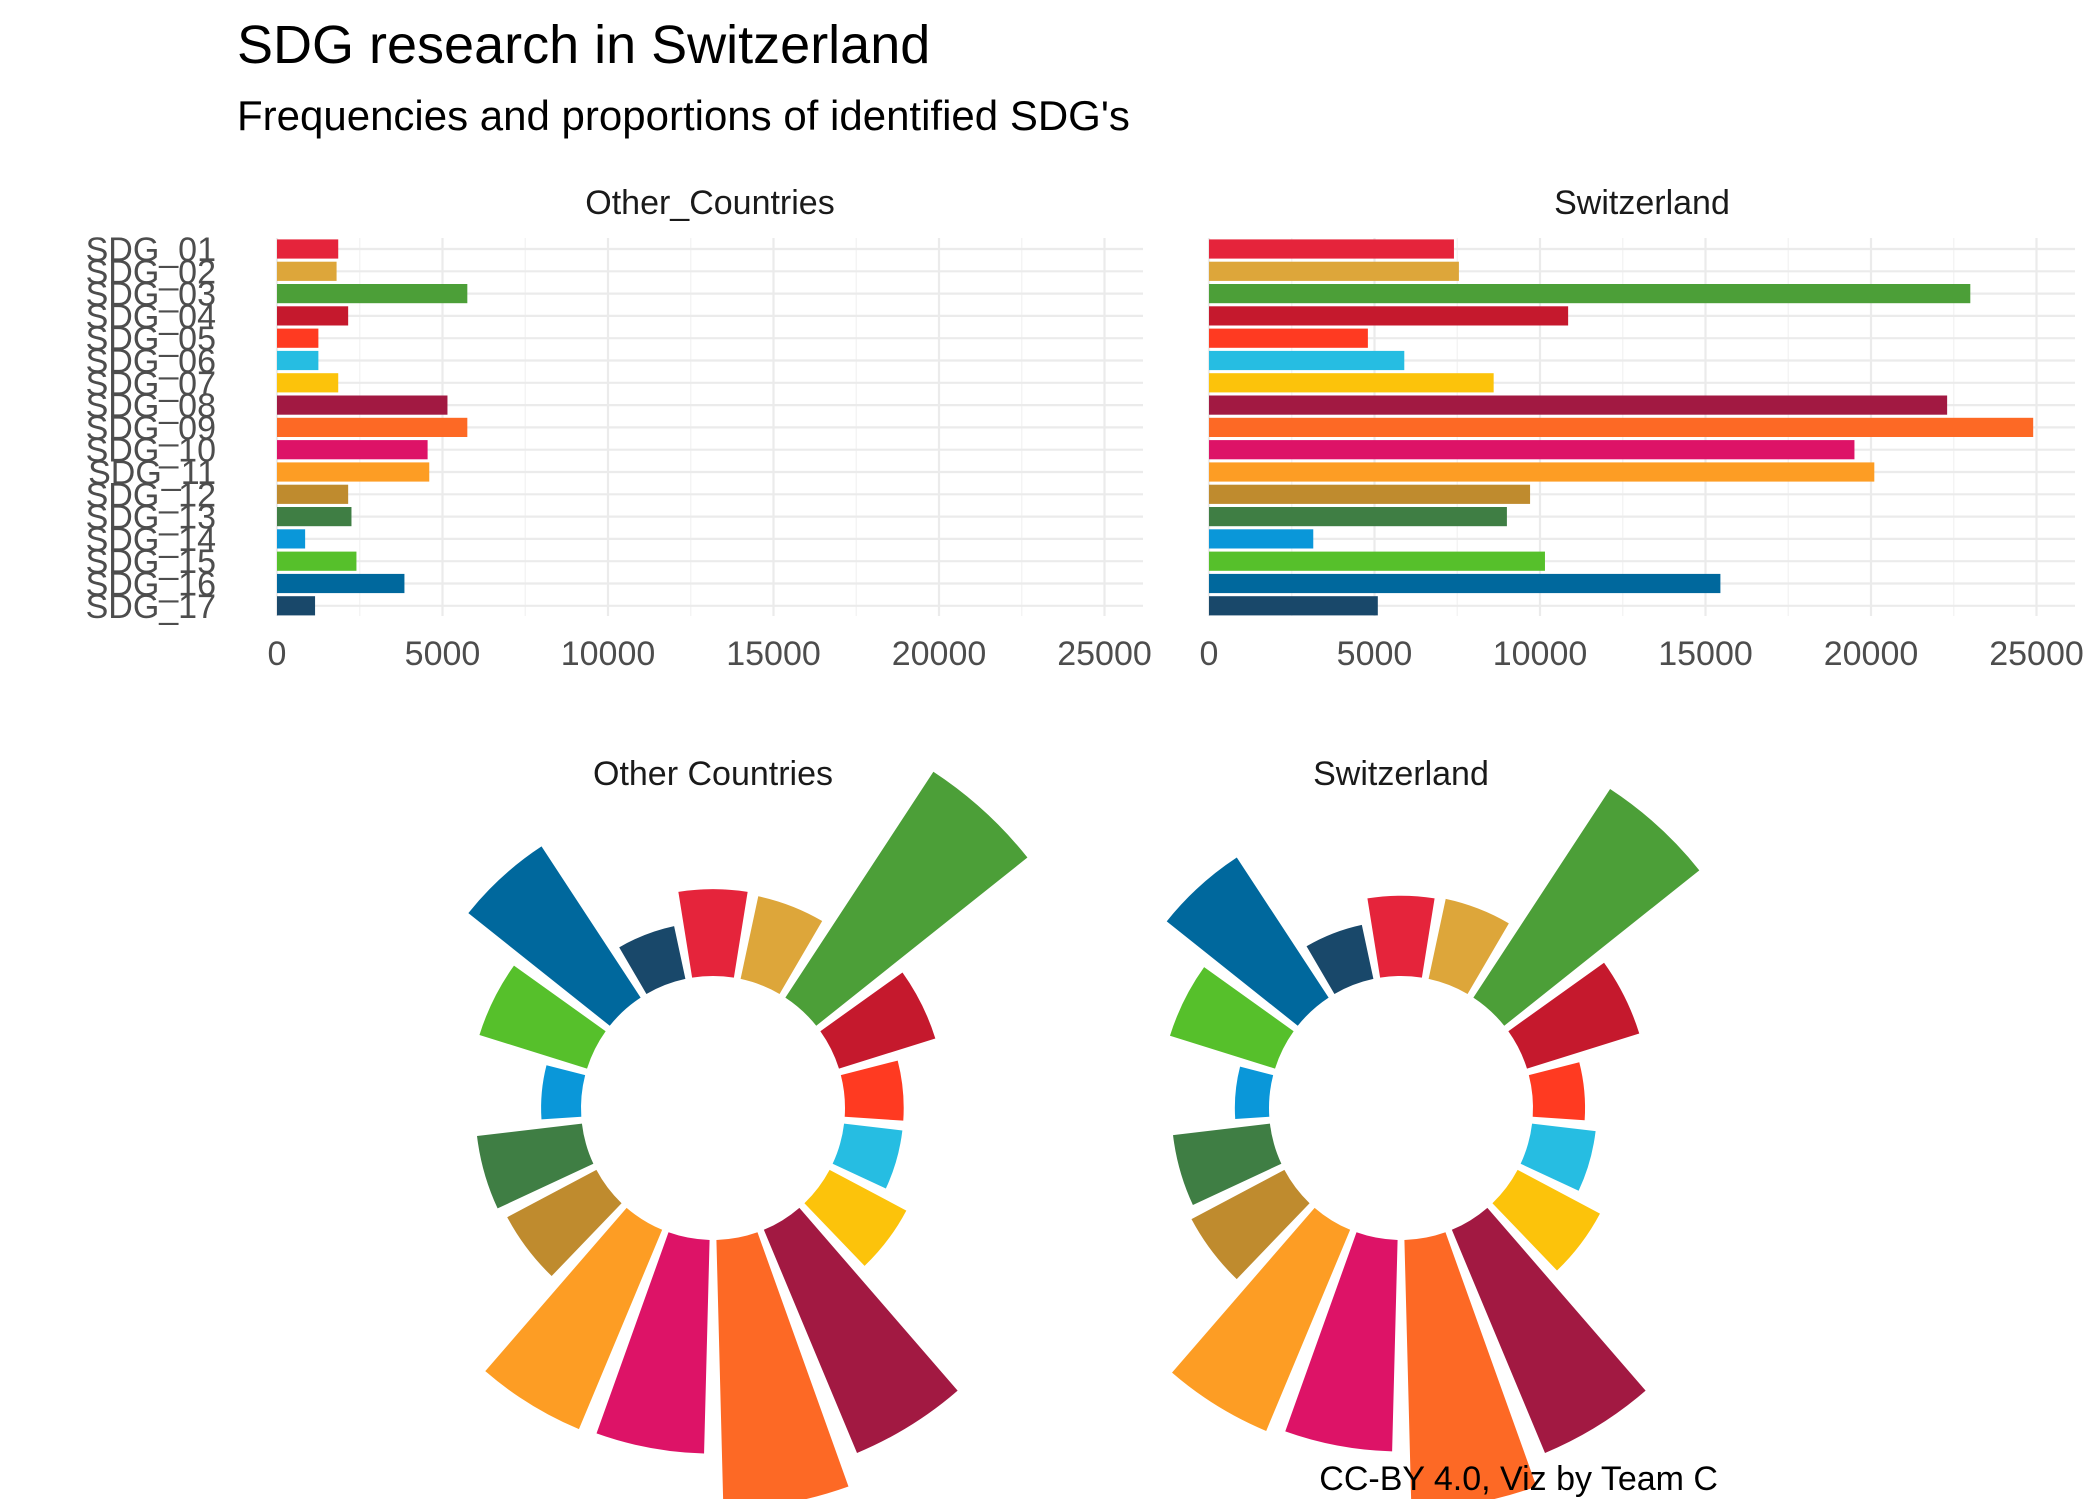 This screenshot has width=2100, height=1499. I want to click on bar-panel-0: 0 5000 10000 15000 20000 25000 Other_Countries, so click(710, 428).